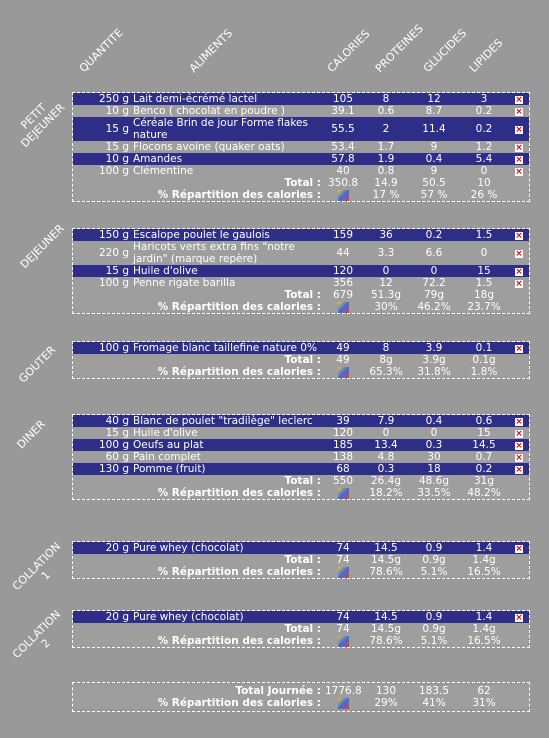 This screenshot has height=738, width=549. I want to click on carbs: 9, so click(434, 147).